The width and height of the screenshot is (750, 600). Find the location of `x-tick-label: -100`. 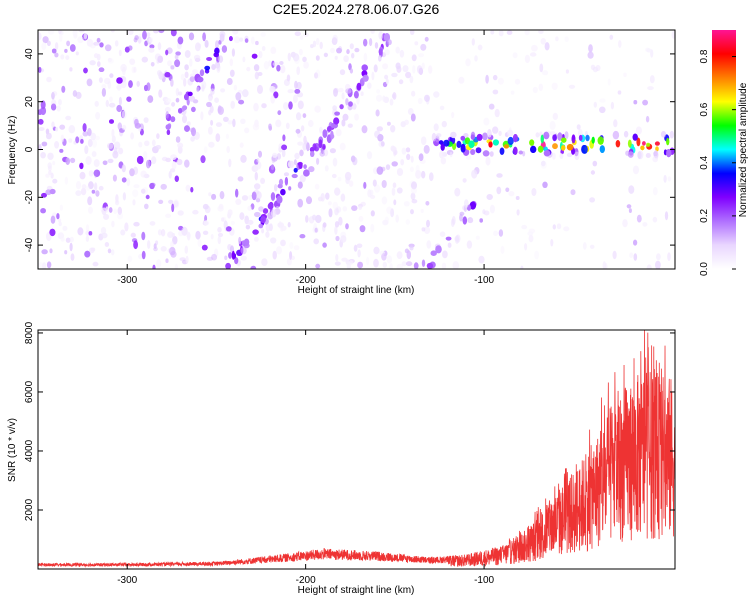

x-tick-label: -100 is located at coordinates (484, 280).